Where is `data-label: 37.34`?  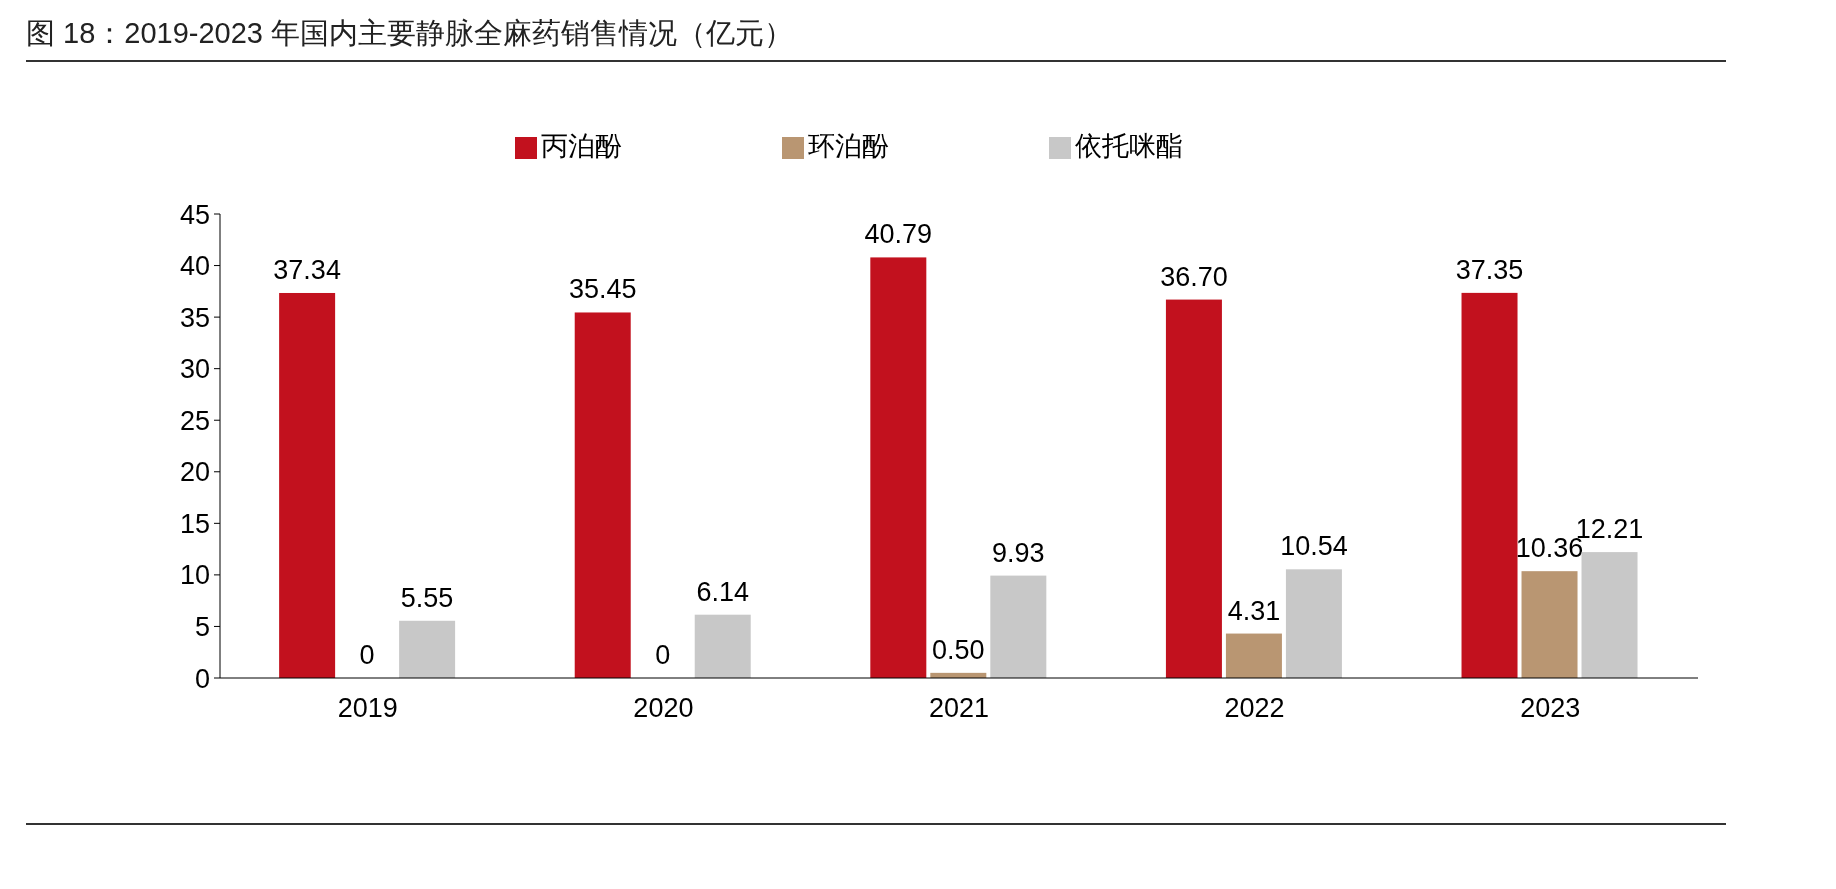 data-label: 37.34 is located at coordinates (307, 269).